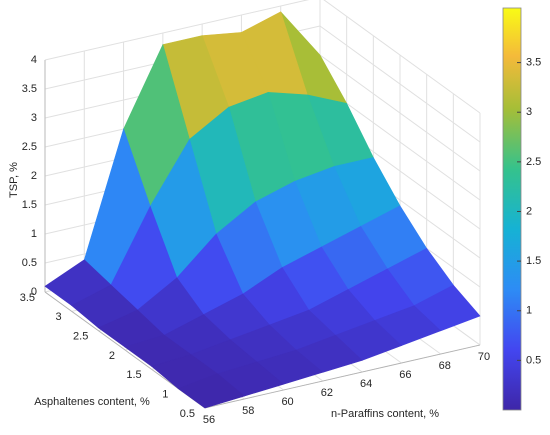 This screenshot has width=550, height=435. Describe the element at coordinates (405, 375) in the screenshot. I see `x-tick-label: 66` at that location.